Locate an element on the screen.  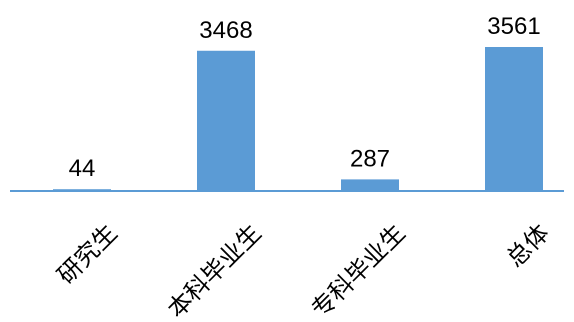
category-label-3: 专科毕业生 is located at coordinates (358, 270).